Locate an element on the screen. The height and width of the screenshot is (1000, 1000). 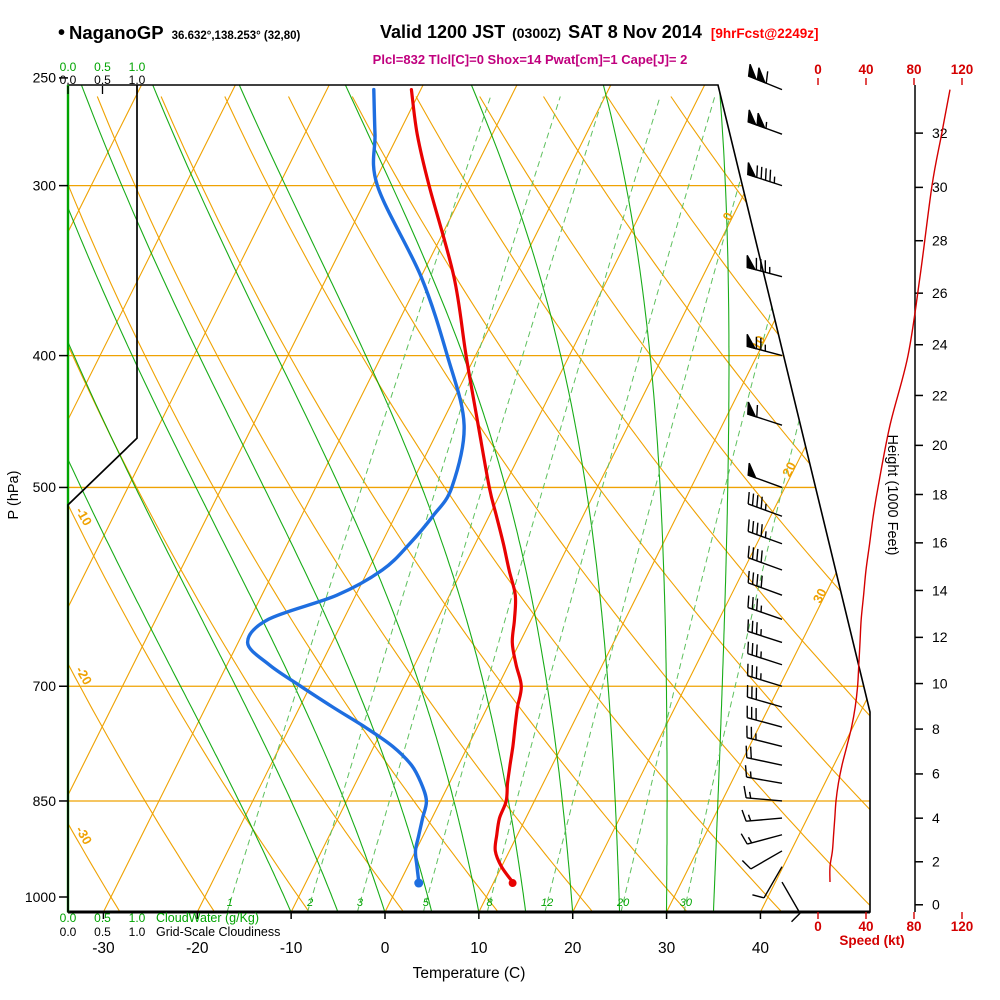
temperature-tick-label: 10 is located at coordinates (479, 948).